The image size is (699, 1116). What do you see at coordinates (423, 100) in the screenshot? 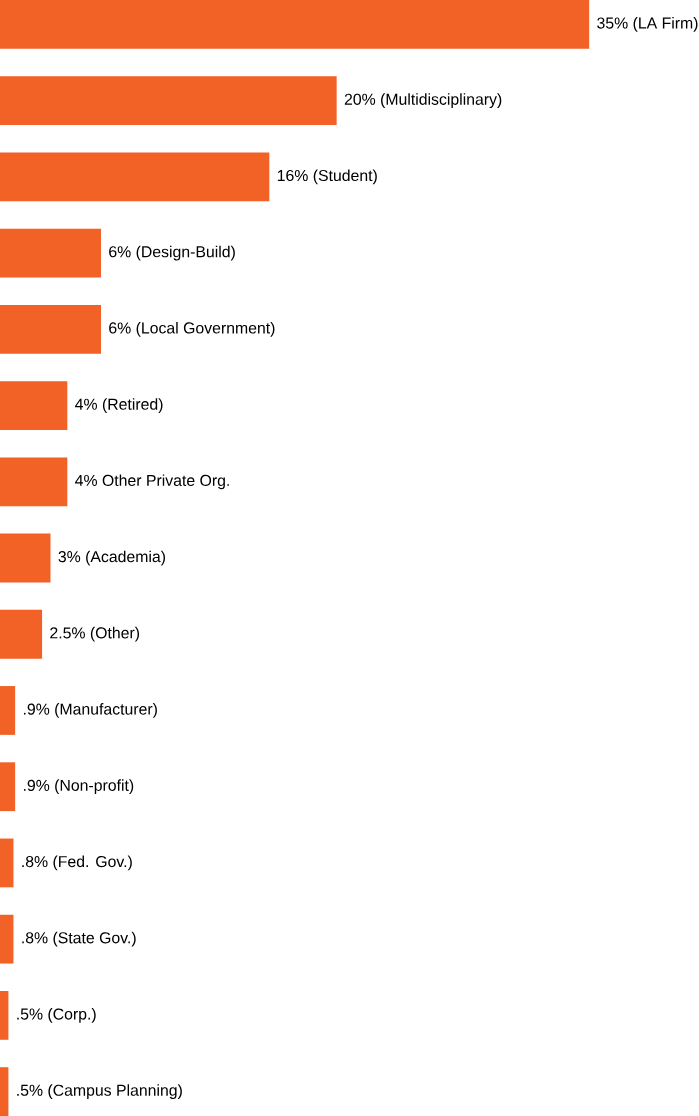
I see `data-label: 20% (Multidisciplinary)` at bounding box center [423, 100].